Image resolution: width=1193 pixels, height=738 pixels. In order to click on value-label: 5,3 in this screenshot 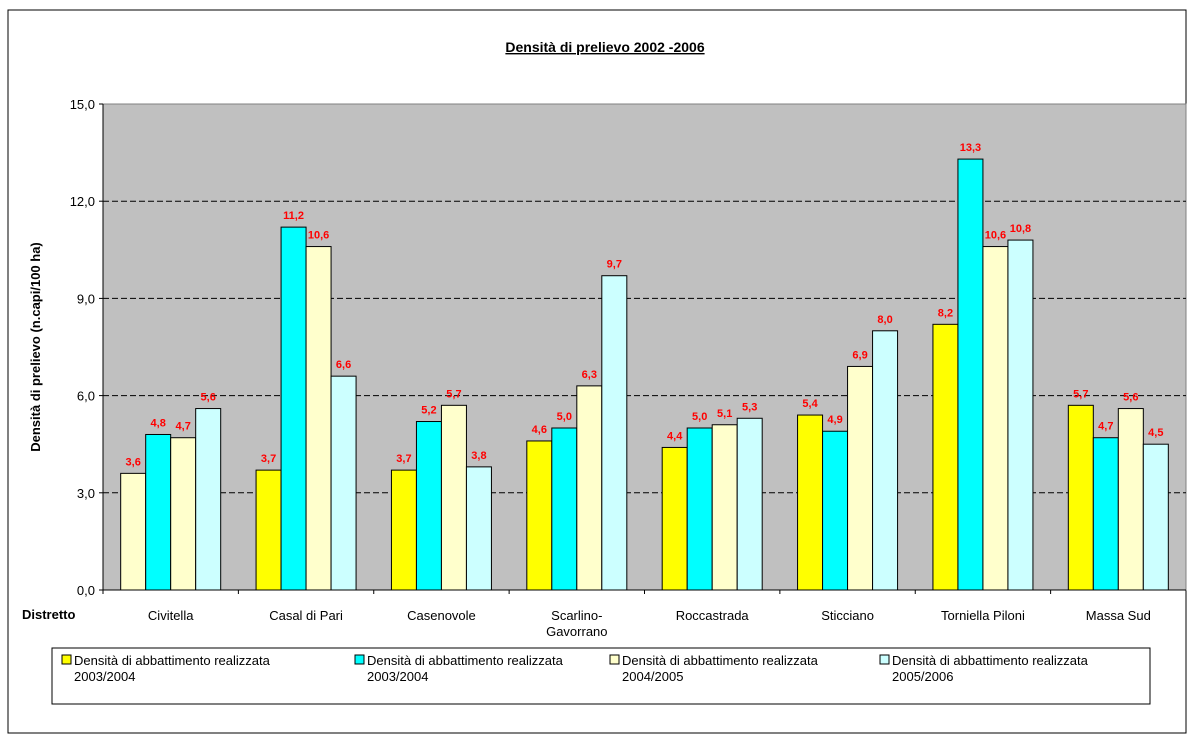, I will do `click(749, 407)`.